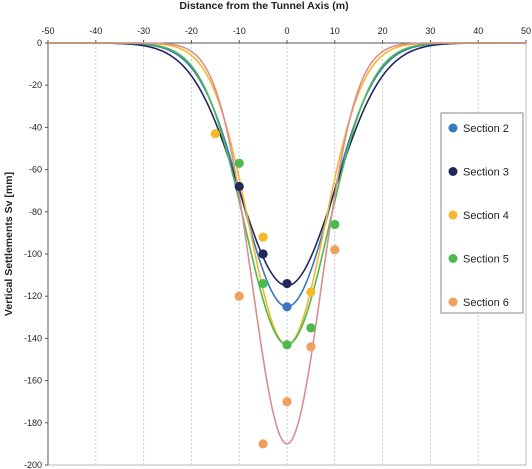 The height and width of the screenshot is (469, 532). I want to click on y-tick-label: -200, so click(33, 464).